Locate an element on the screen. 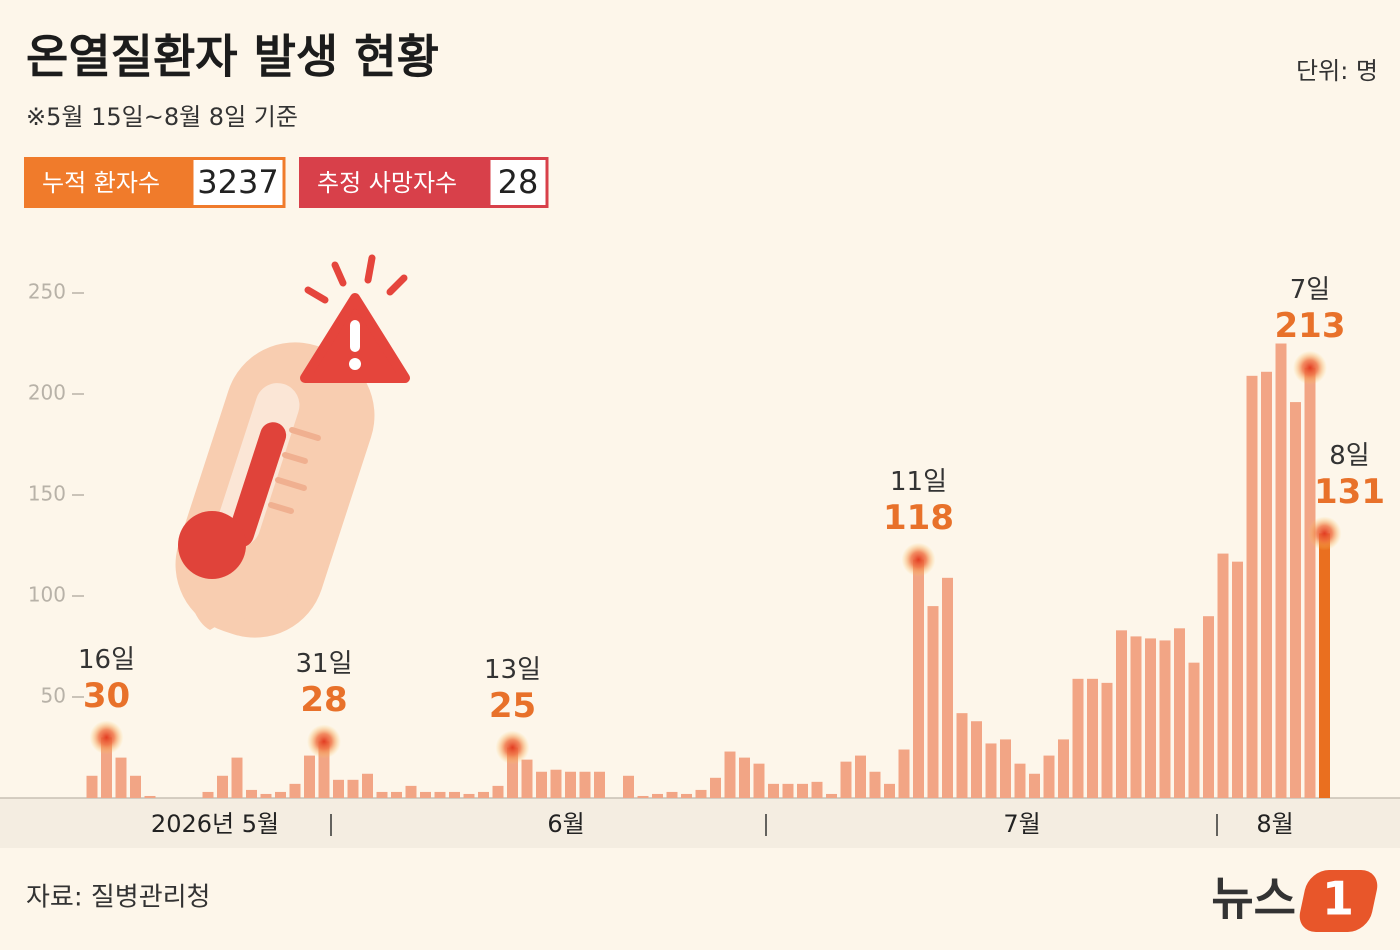 This screenshot has height=950, width=1400. value-label: 213 is located at coordinates (1310, 326).